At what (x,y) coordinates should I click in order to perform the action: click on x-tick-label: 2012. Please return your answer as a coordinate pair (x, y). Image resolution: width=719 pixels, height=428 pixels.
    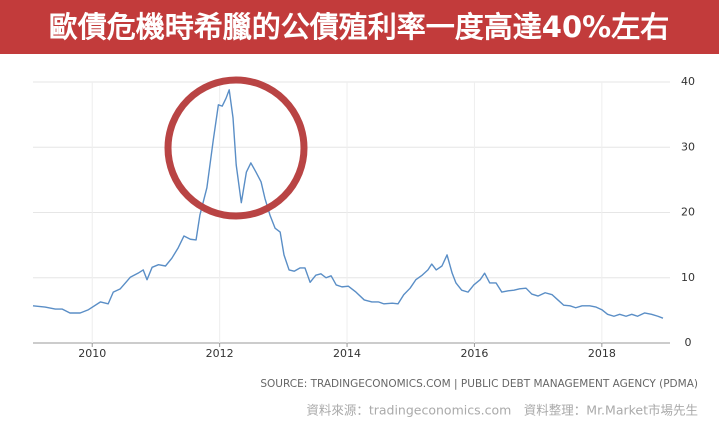
    Looking at the image, I should click on (220, 353).